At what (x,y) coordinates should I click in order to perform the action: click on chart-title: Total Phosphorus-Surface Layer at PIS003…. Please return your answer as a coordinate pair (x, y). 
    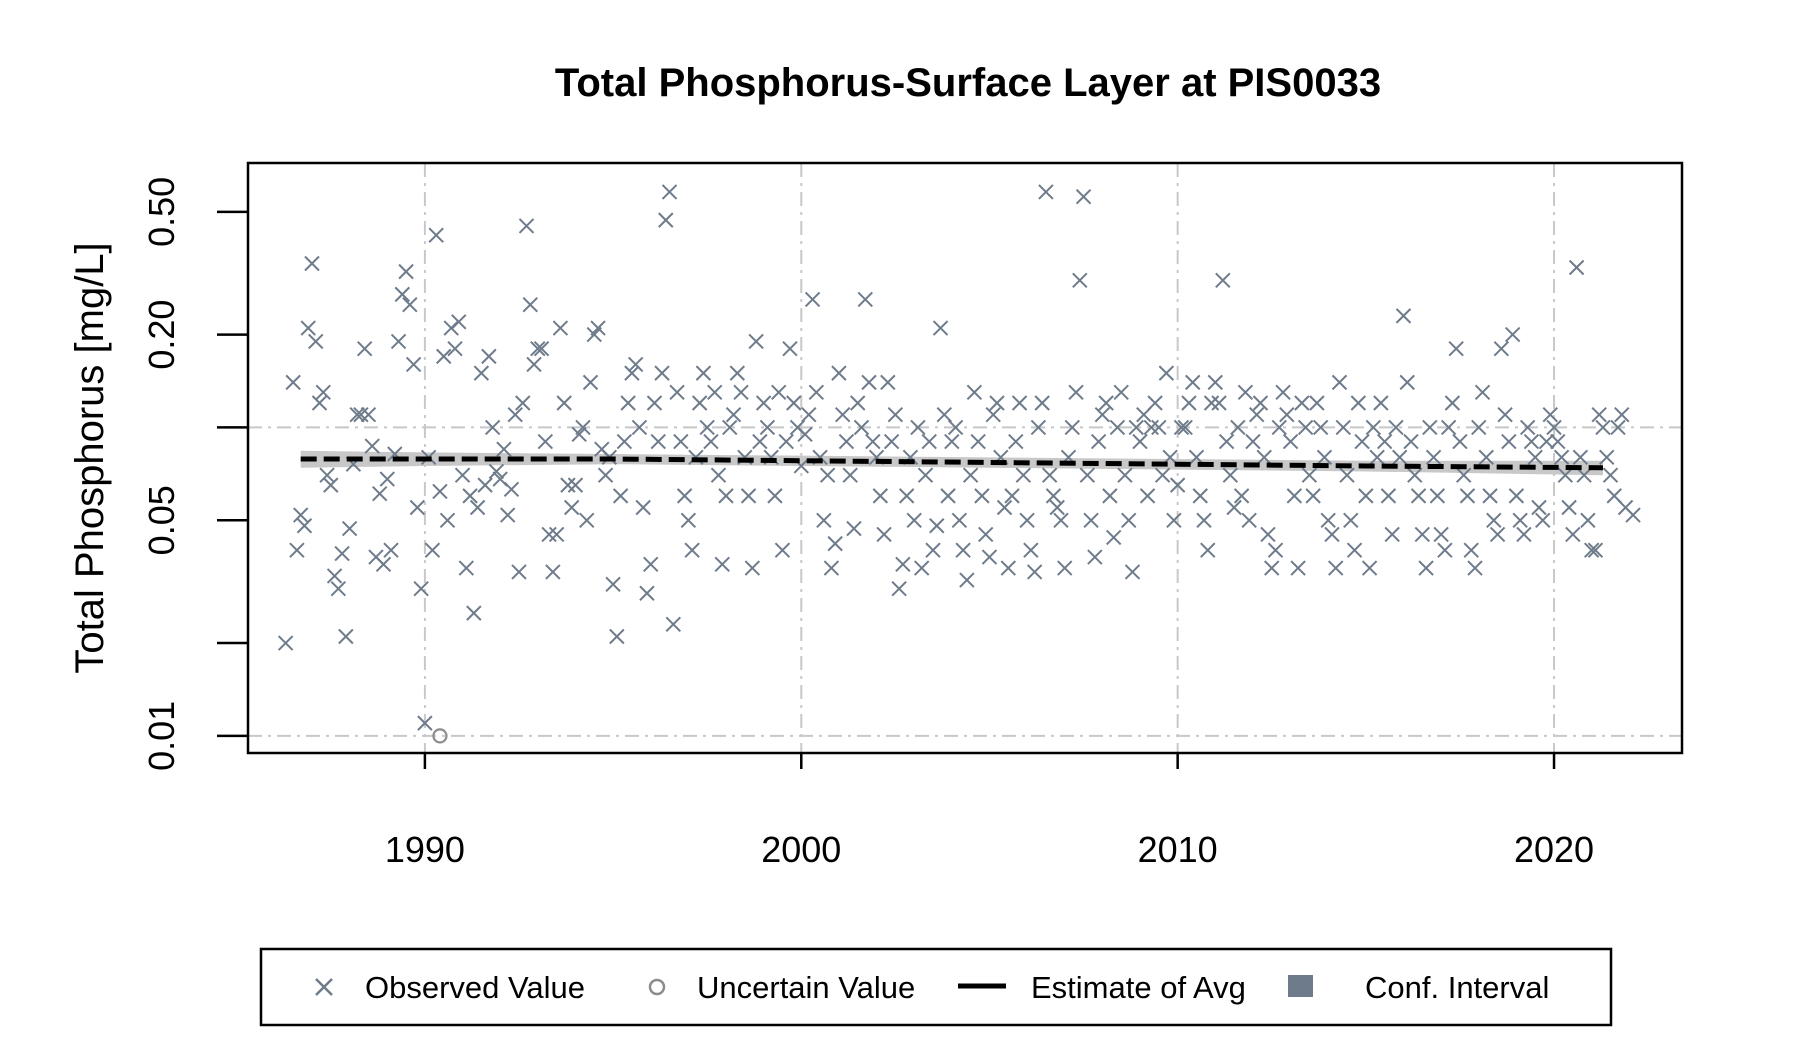
    Looking at the image, I should click on (968, 83).